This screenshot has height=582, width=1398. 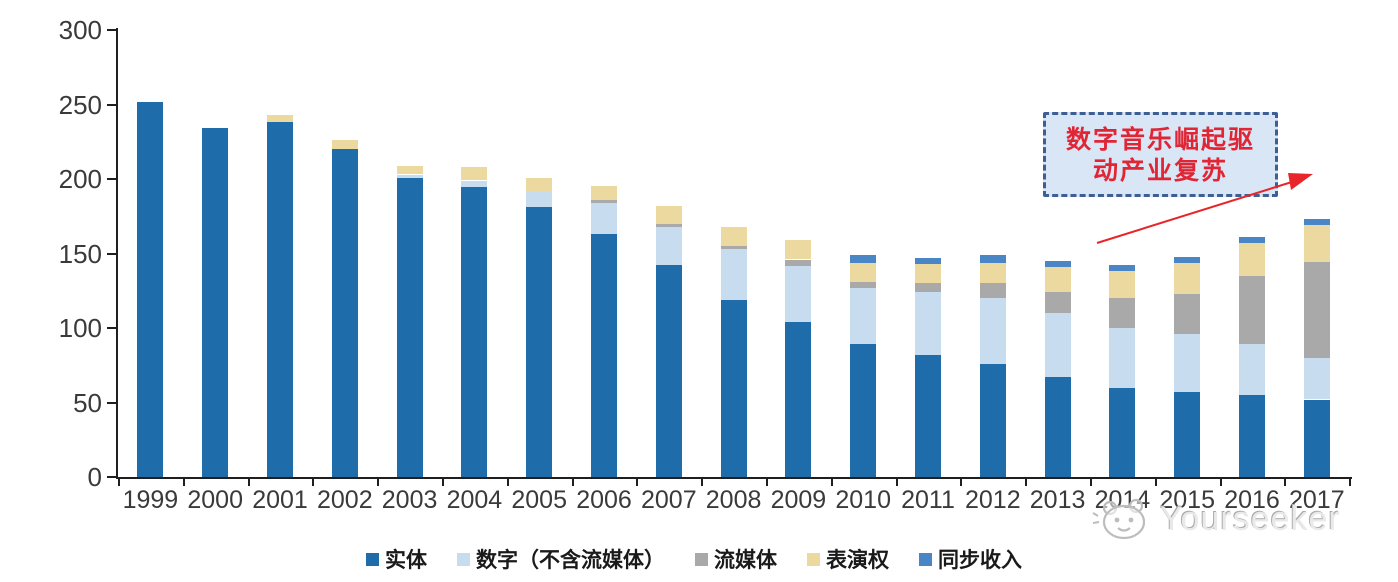 What do you see at coordinates (848, 559) in the screenshot?
I see `legend-item-performance: 表演权` at bounding box center [848, 559].